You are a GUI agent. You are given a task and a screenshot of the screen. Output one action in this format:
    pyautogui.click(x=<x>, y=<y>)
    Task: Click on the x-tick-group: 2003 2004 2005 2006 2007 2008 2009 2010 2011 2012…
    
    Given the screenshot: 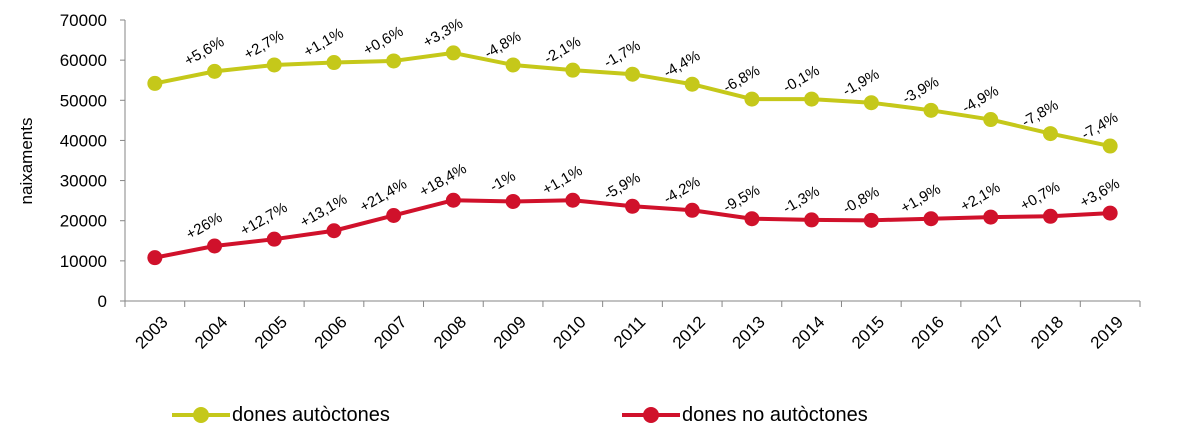 What is the action you would take?
    pyautogui.click(x=632, y=327)
    